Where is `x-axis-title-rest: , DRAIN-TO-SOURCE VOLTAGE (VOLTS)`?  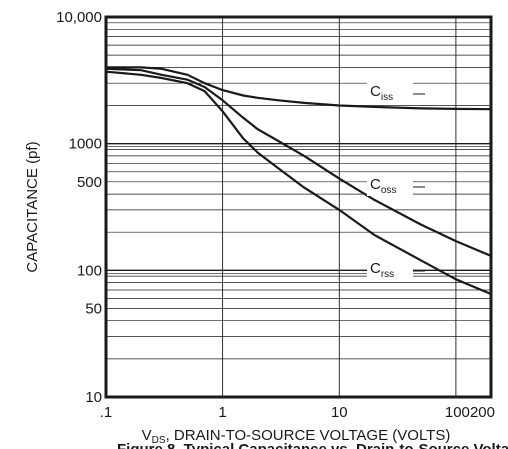
x-axis-title-rest: , DRAIN-TO-SOURCE VOLTAGE (VOLTS) is located at coordinates (308, 435).